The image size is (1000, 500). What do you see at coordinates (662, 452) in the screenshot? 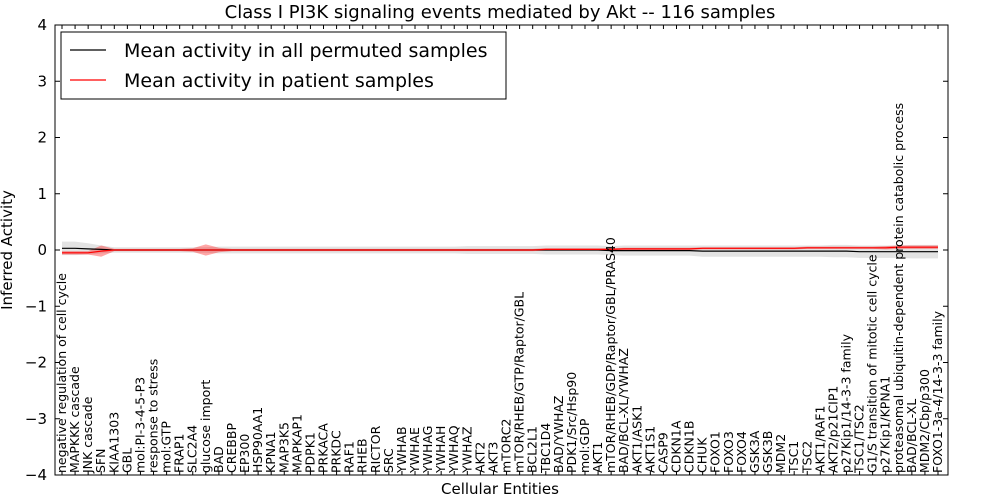
I see `x-tick-label: CASP9` at bounding box center [662, 452].